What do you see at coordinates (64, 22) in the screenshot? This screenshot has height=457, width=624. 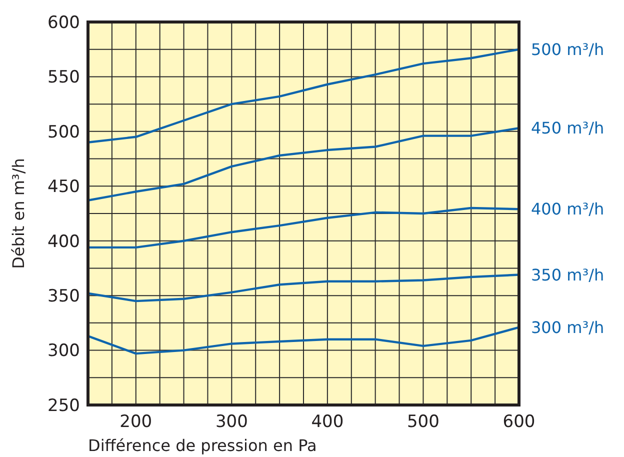 I see `y-tick-label: 600` at bounding box center [64, 22].